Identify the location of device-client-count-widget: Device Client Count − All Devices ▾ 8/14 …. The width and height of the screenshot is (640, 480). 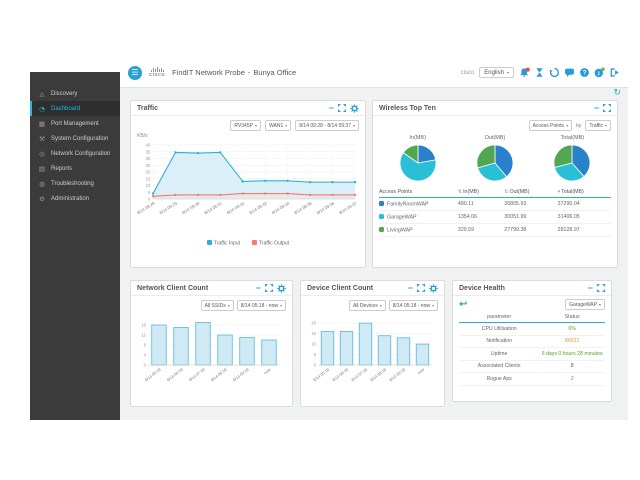
(372, 343).